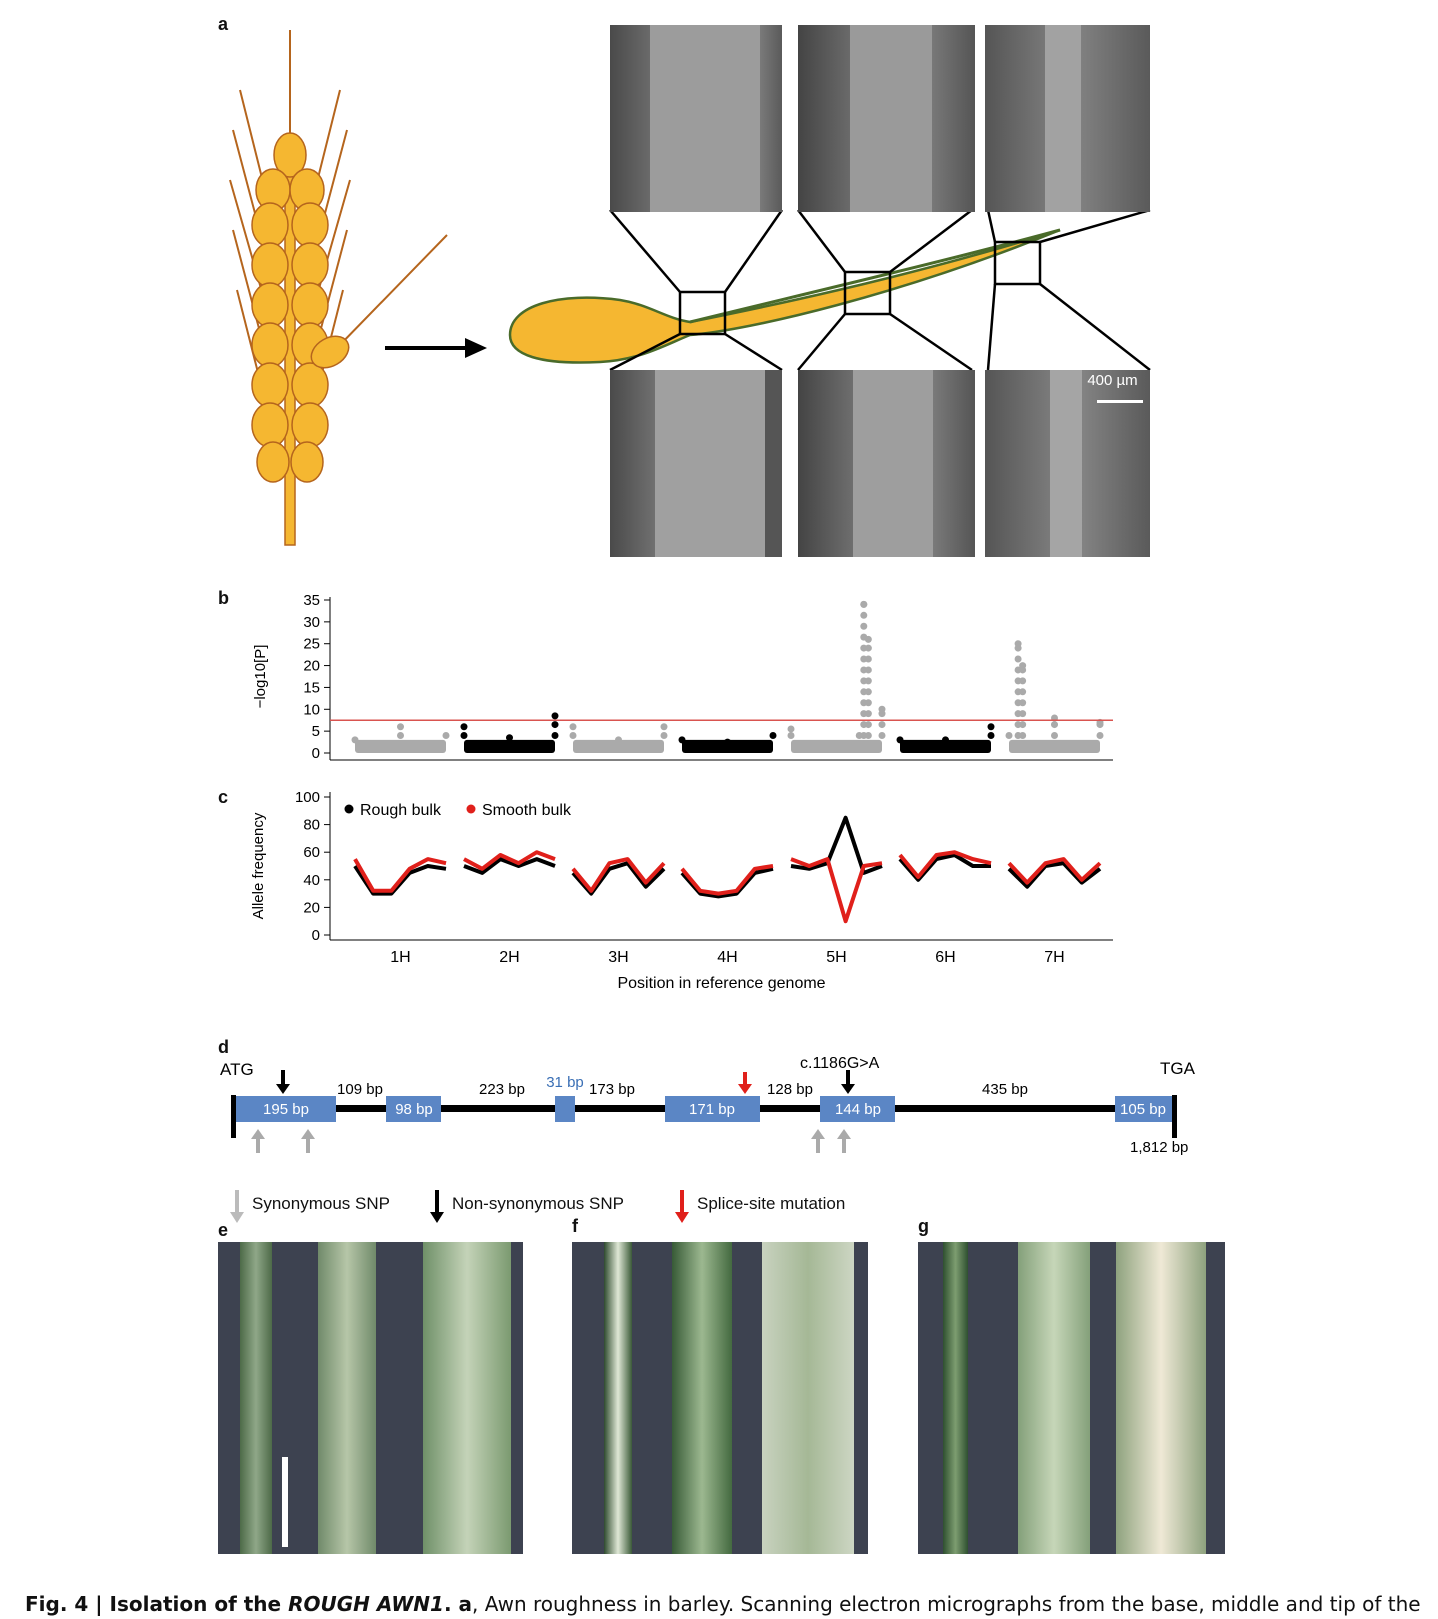  Describe the element at coordinates (1071, 1398) in the screenshot. I see `photo-panel-g` at that location.